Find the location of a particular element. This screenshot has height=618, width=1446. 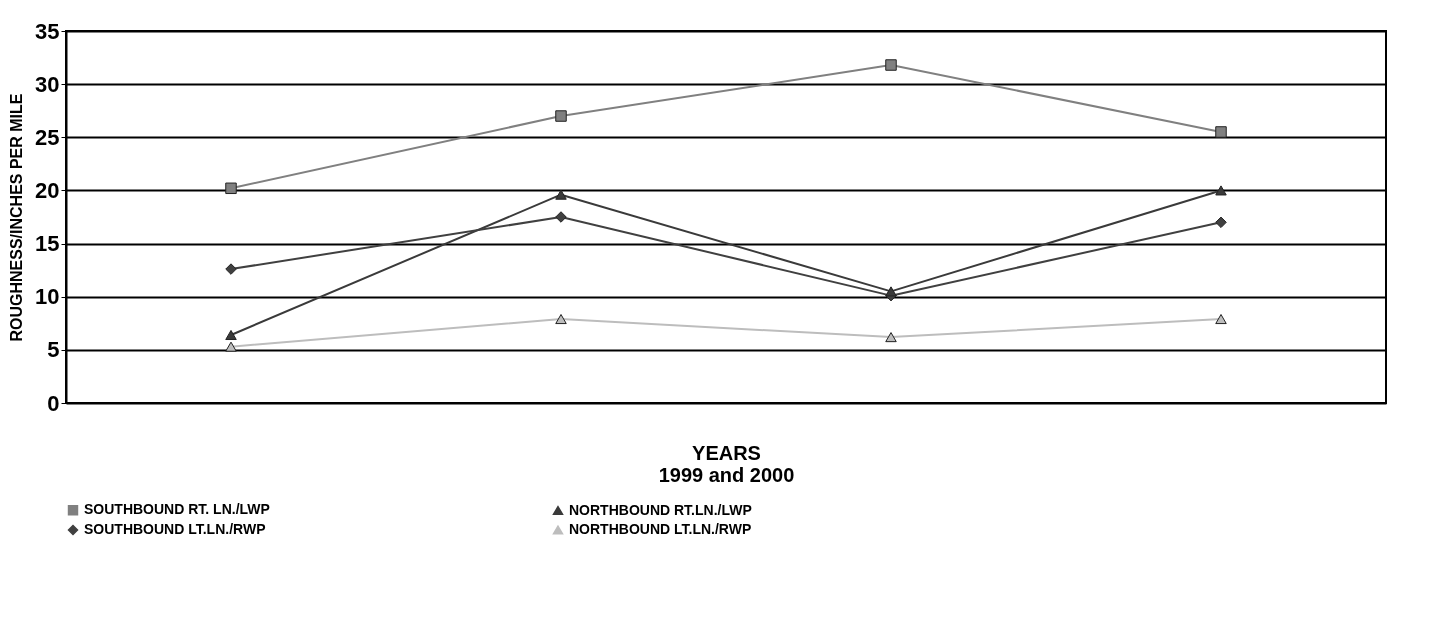

y-tick-label: 15 is located at coordinates (47, 244).